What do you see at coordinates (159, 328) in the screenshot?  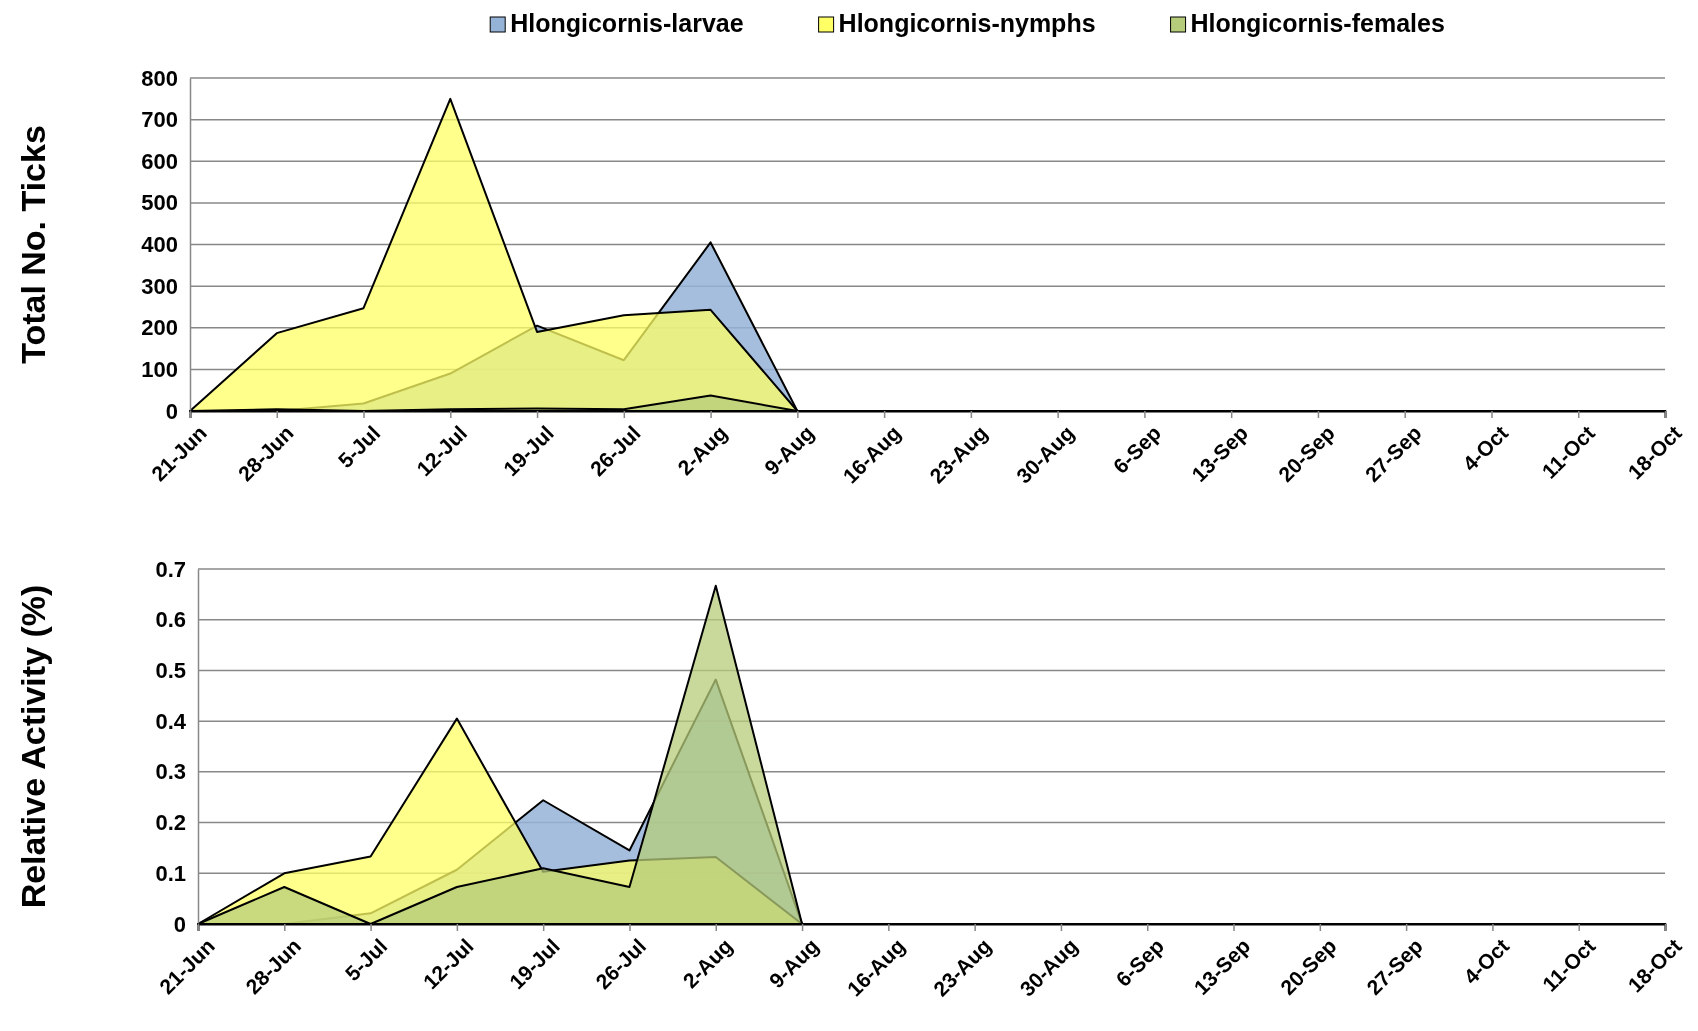 I see `y-tick-label: 200` at bounding box center [159, 328].